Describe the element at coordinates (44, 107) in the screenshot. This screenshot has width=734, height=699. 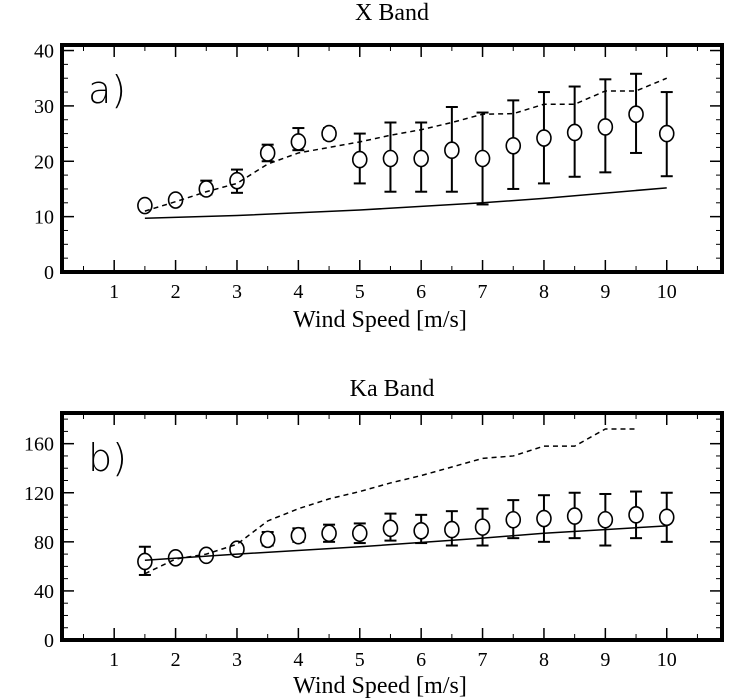
I see `y-tick-label: 30` at that location.